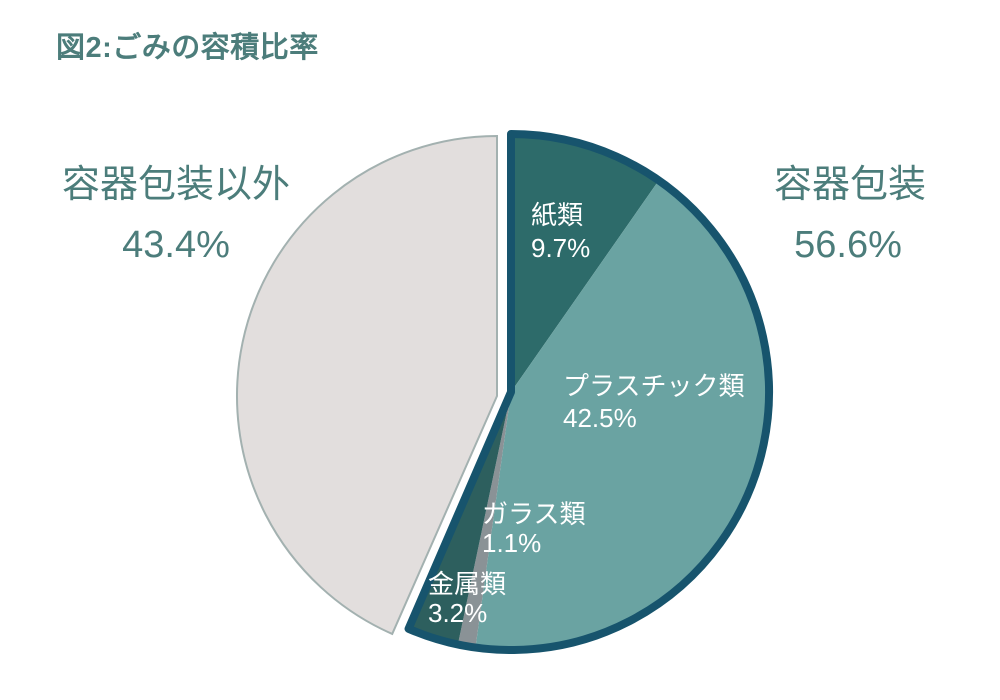  I want to click on slice-label-paper: 紙類 9.7%, so click(560, 231).